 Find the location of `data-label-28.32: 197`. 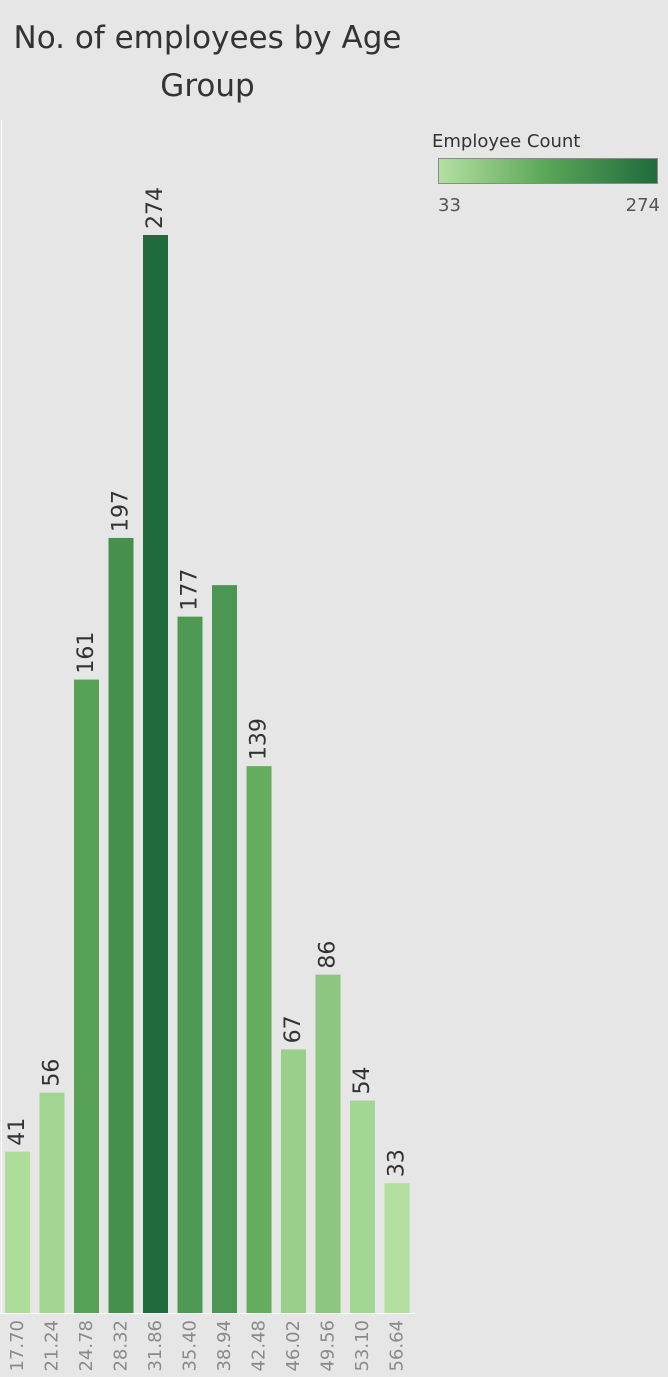

data-label-28.32: 197 is located at coordinates (121, 511).